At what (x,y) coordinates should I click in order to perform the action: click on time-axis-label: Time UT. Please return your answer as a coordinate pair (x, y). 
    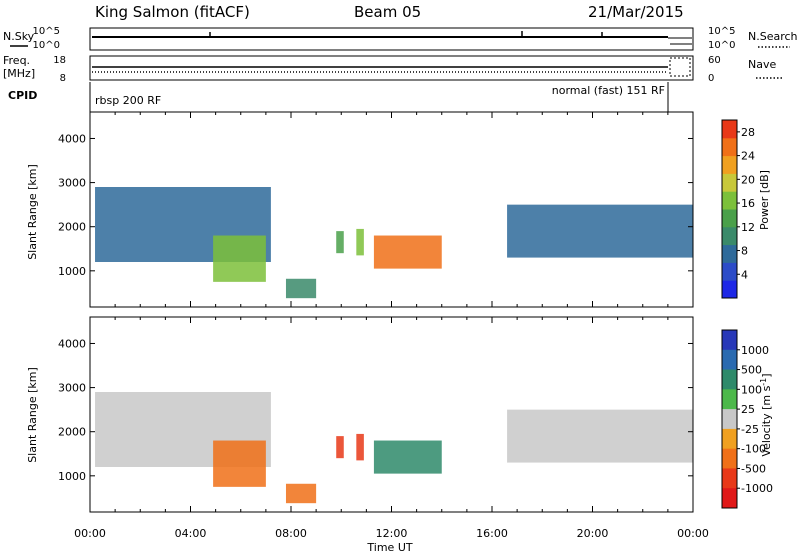
    Looking at the image, I should click on (389, 547).